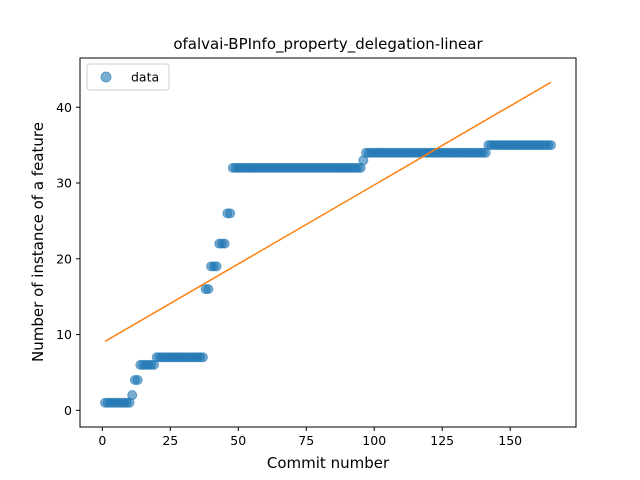  Describe the element at coordinates (102, 440) in the screenshot. I see `x-tick-label: 0` at that location.